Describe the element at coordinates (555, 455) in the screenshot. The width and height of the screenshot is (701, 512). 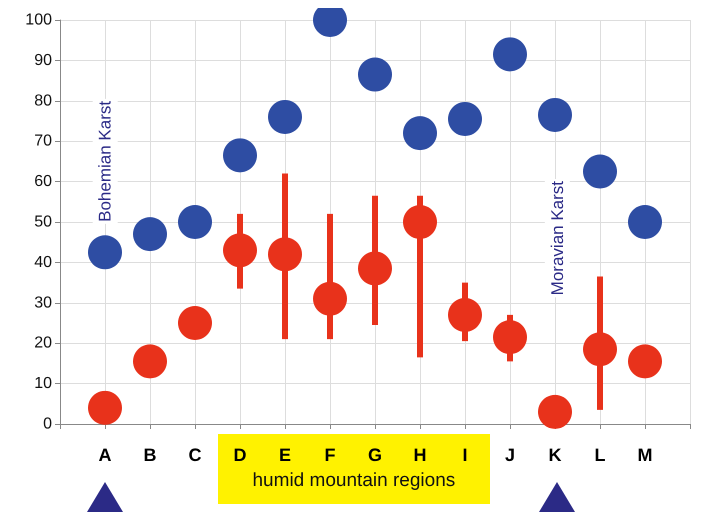
I see `x-tick-label: K` at that location.